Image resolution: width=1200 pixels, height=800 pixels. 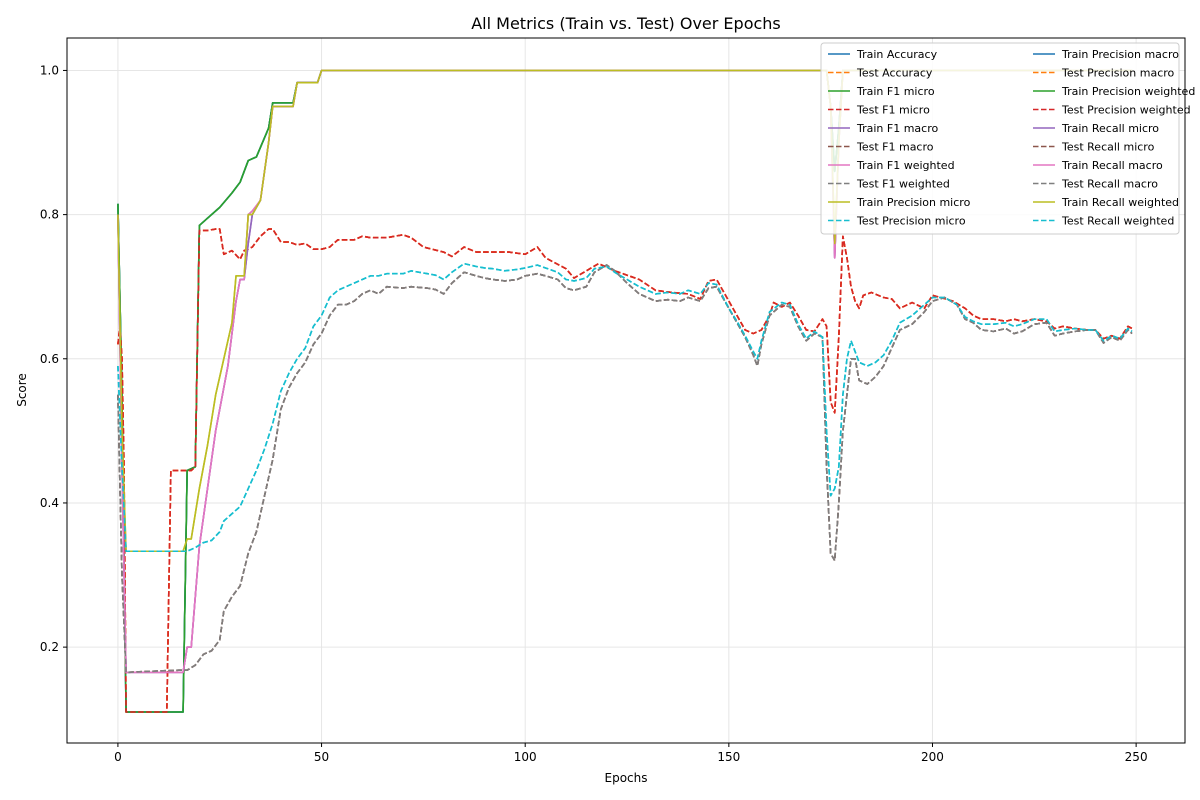 I want to click on x-tick-label: 250, so click(x=1136, y=757).